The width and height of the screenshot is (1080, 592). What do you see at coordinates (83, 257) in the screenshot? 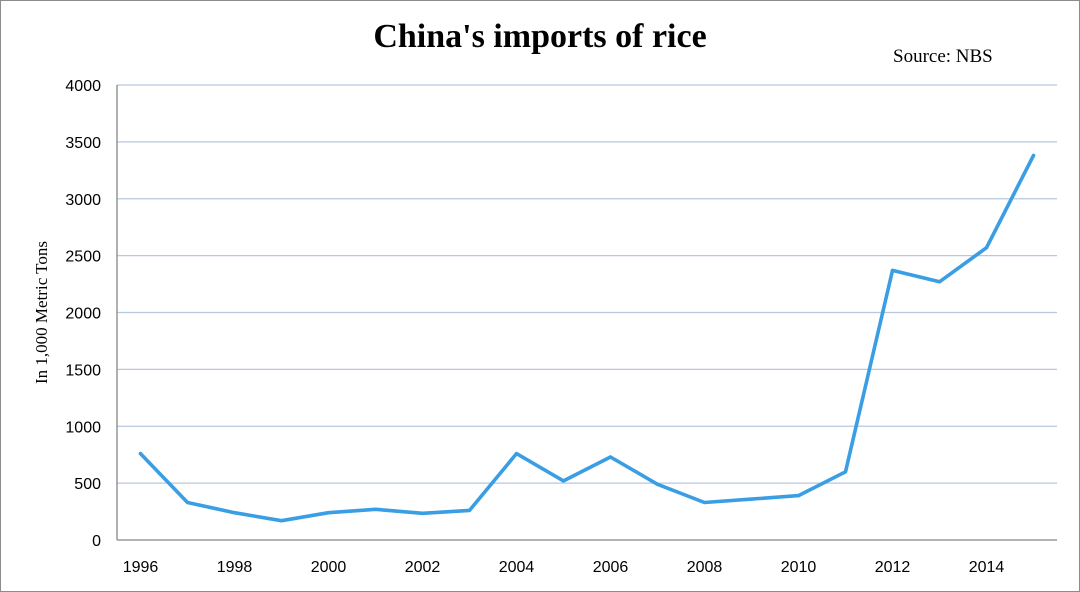
I see `y-tick-label: 2500` at bounding box center [83, 257].